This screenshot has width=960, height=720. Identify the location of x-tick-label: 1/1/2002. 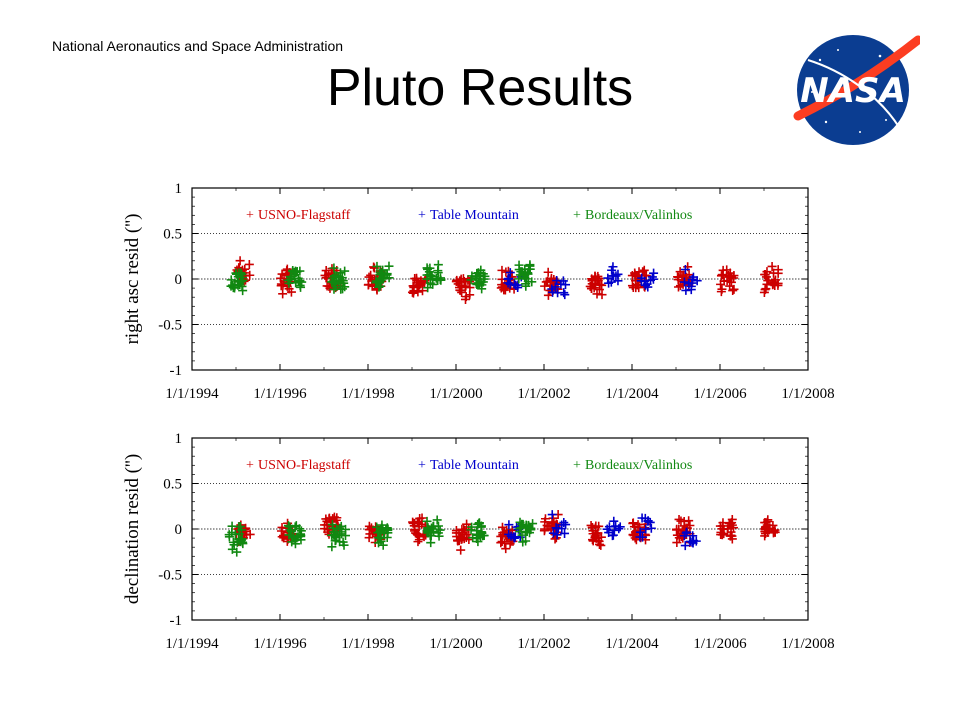
(543, 394).